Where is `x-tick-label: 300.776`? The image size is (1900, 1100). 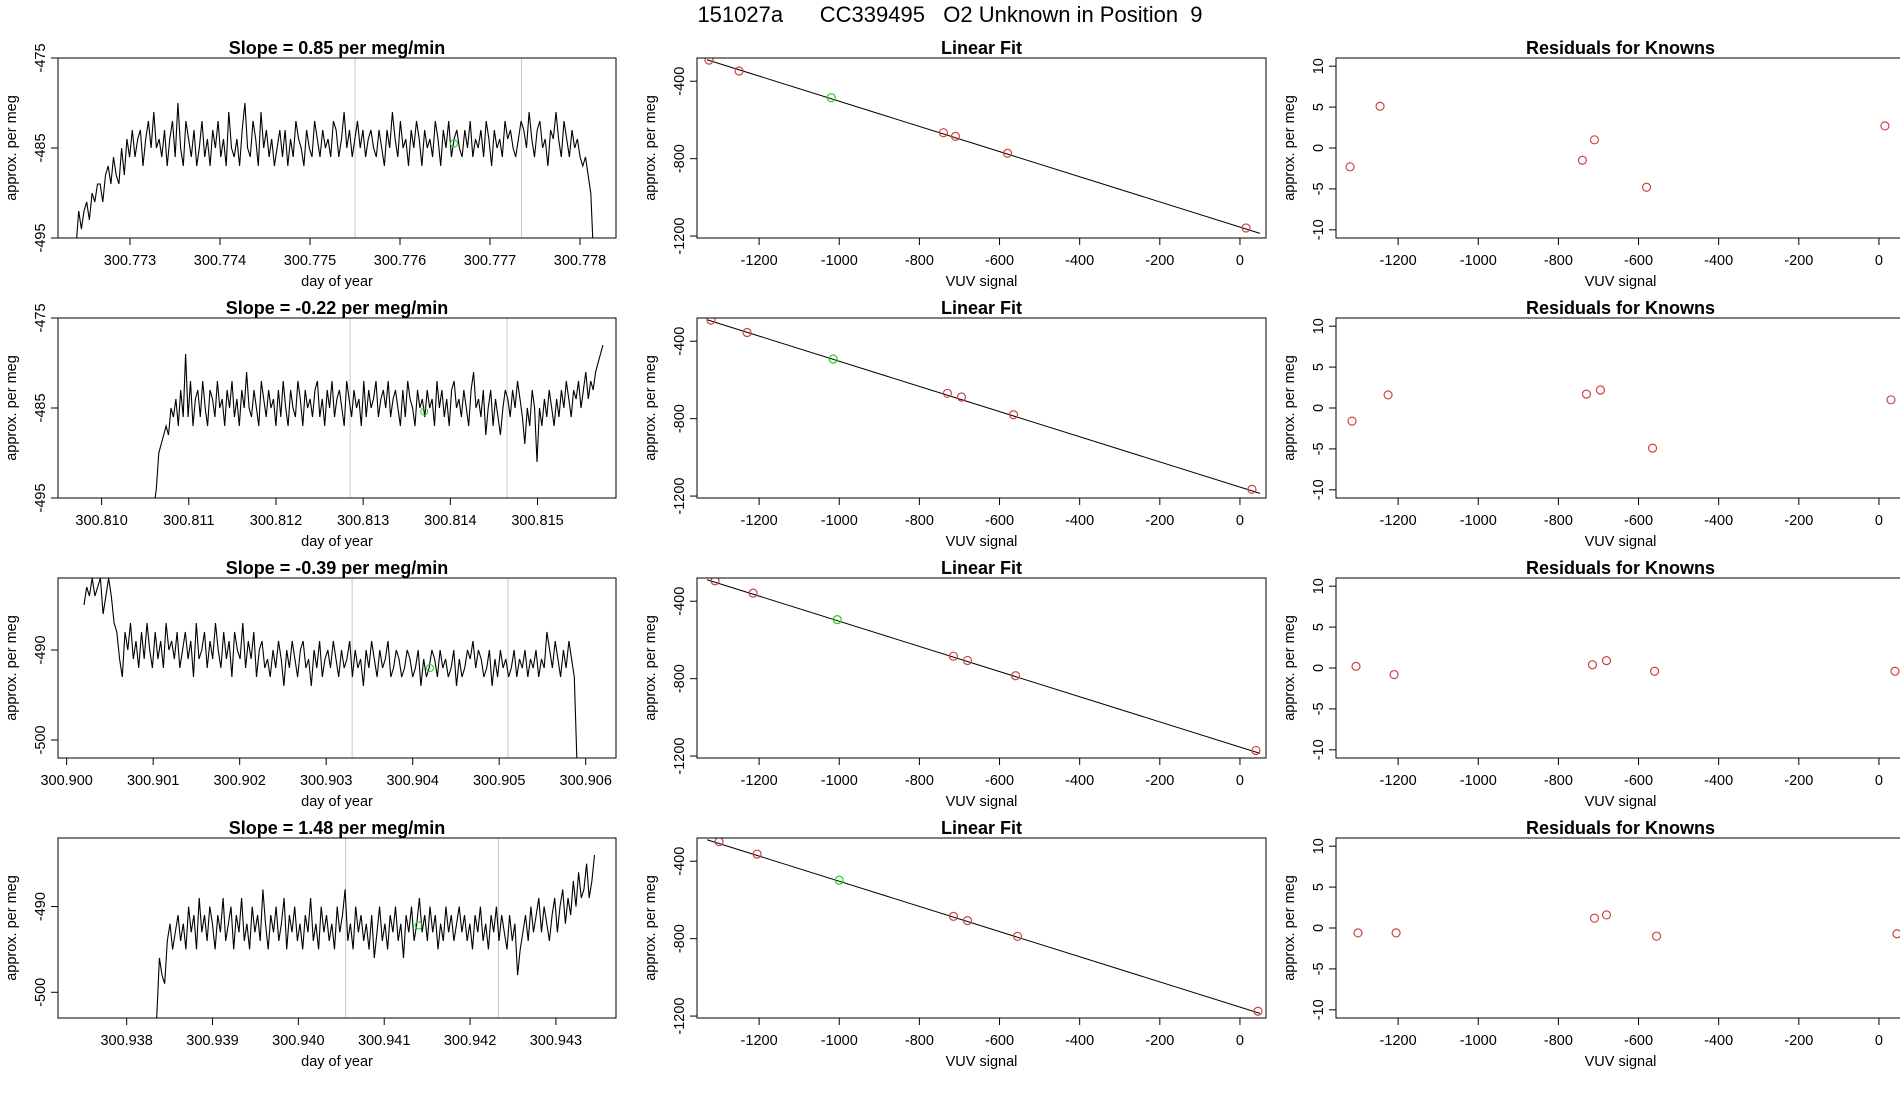 x-tick-label: 300.776 is located at coordinates (400, 261).